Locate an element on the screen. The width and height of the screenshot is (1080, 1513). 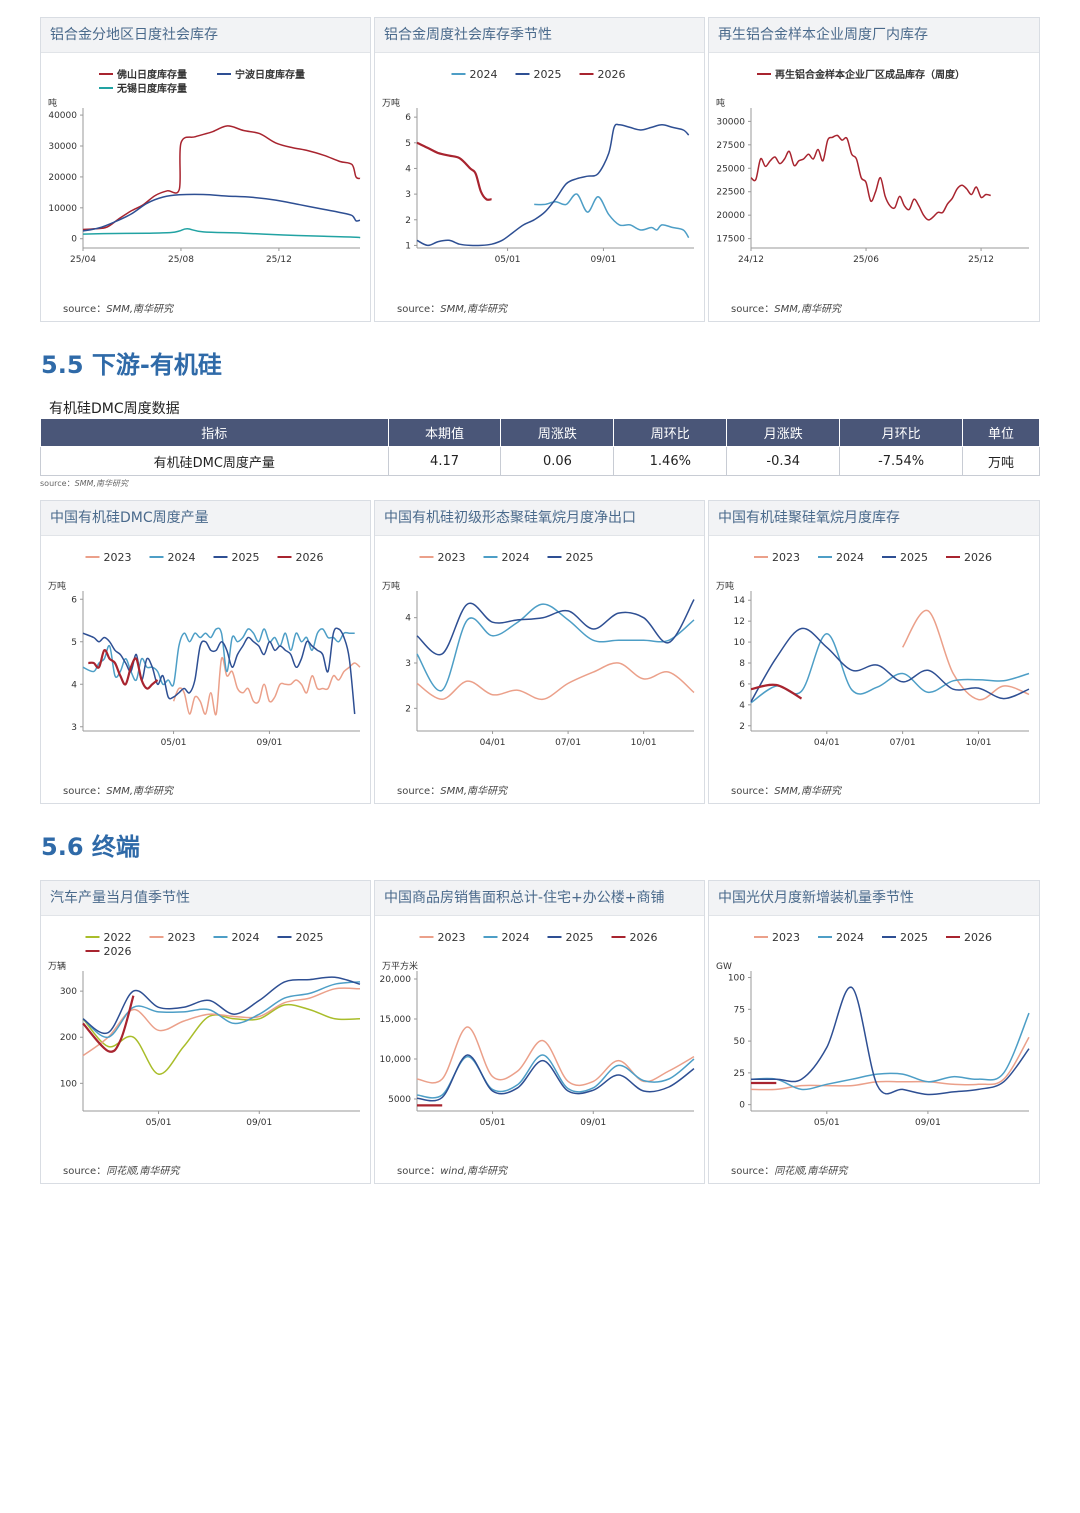
y-axis-unit: 吨 is located at coordinates (52, 103).